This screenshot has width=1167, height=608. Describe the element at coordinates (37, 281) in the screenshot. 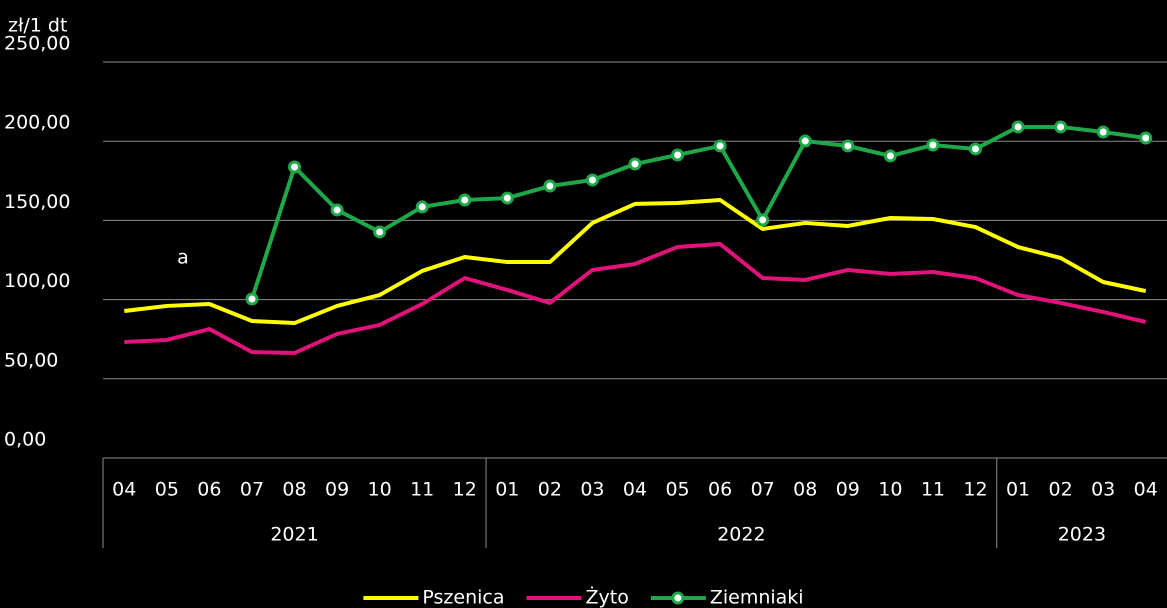

I see `y-tick-label: 100,00` at that location.